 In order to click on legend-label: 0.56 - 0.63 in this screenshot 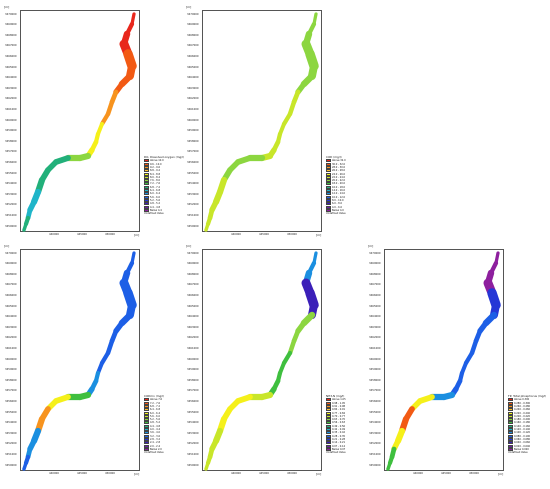, I will do `click(339, 423)`.